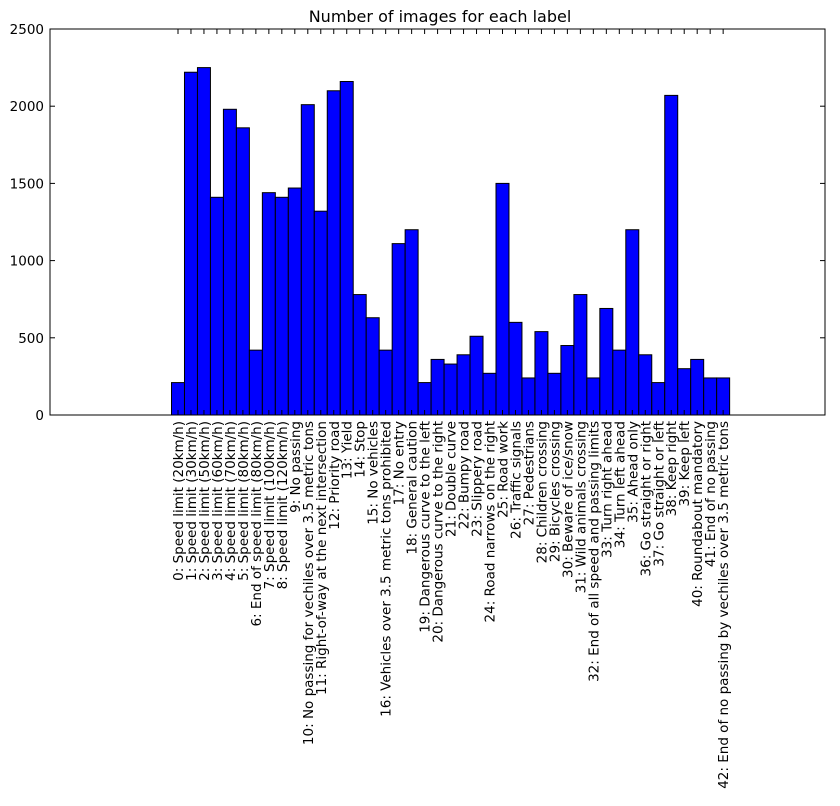 This screenshot has width=840, height=806. What do you see at coordinates (478, 479) in the screenshot?
I see `x-tick-label: 23: Slippery road` at bounding box center [478, 479].